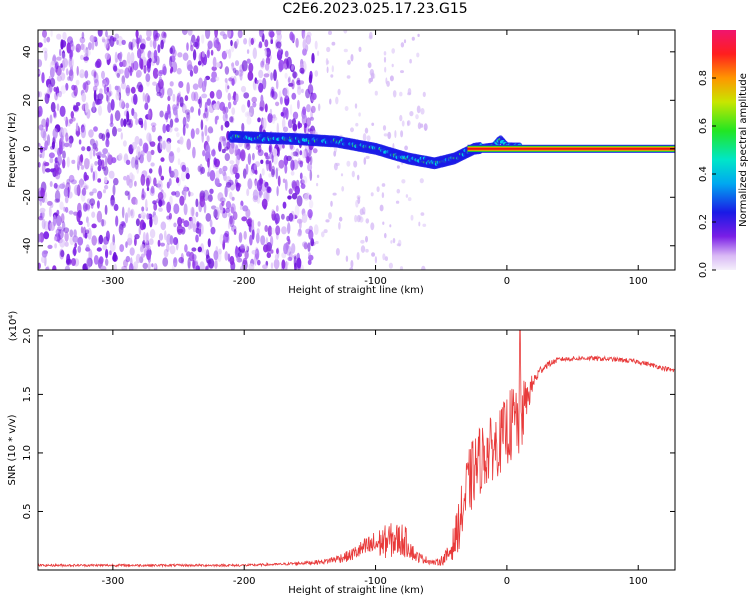 The height and width of the screenshot is (600, 750). Describe the element at coordinates (113, 281) in the screenshot. I see `x-tick-label: -300` at that location.